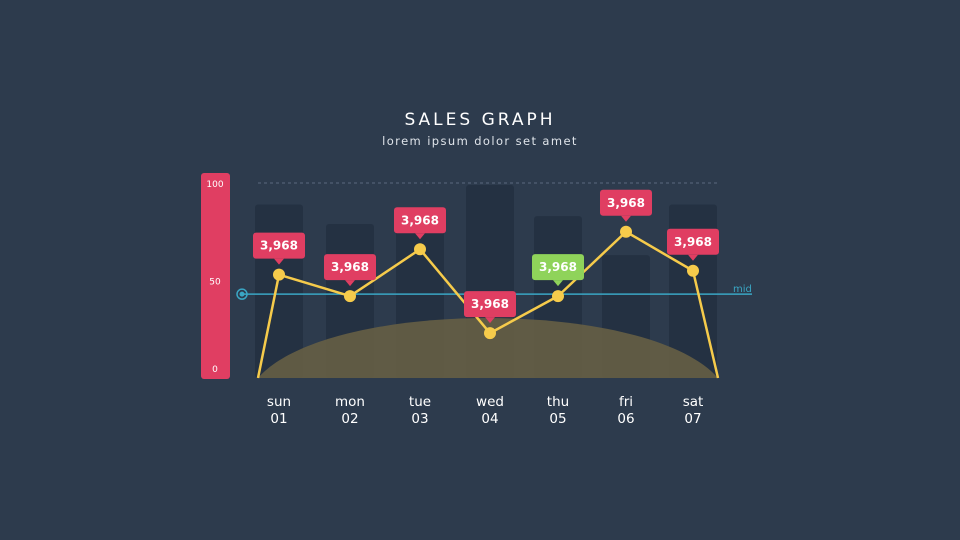 The height and width of the screenshot is (540, 960). Describe the element at coordinates (693, 270) in the screenshot. I see `data-point-sat` at that location.